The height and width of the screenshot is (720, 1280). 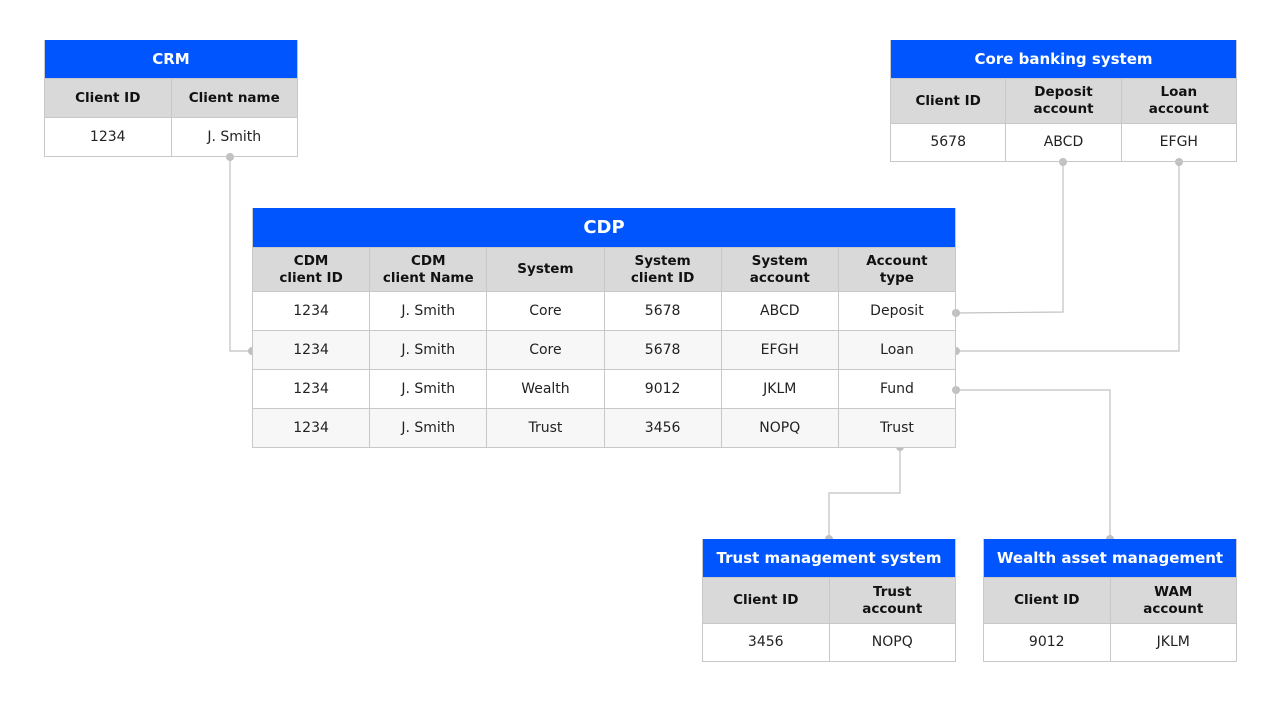 I want to click on column-header: System client ID, so click(x=662, y=269).